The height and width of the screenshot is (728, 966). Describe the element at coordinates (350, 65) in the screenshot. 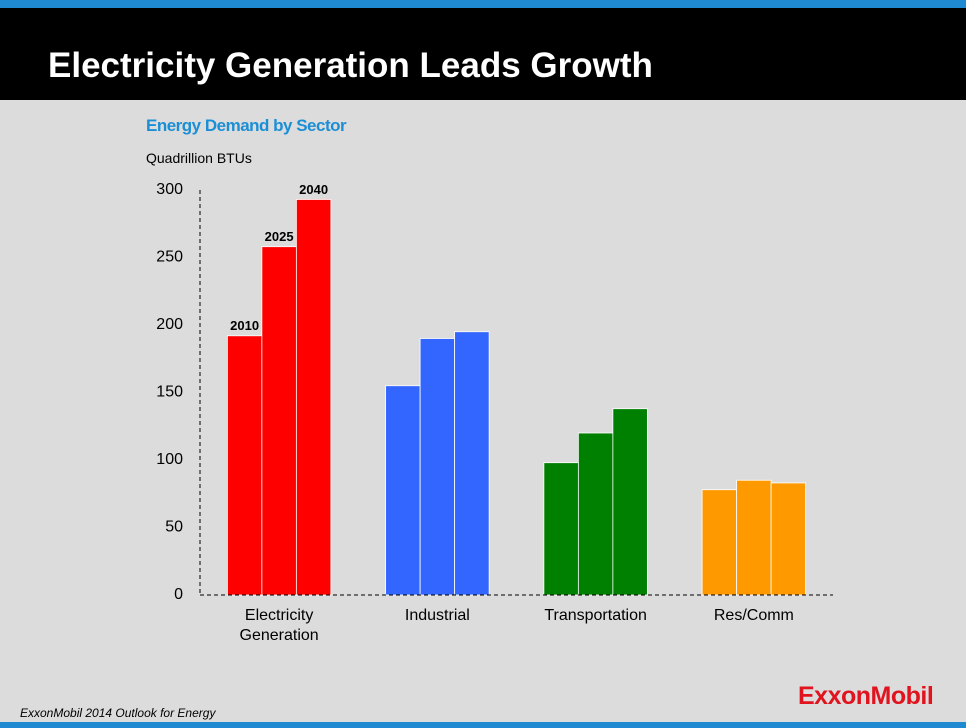

I see `slide-title: Electricity Generation Leads Growth` at that location.